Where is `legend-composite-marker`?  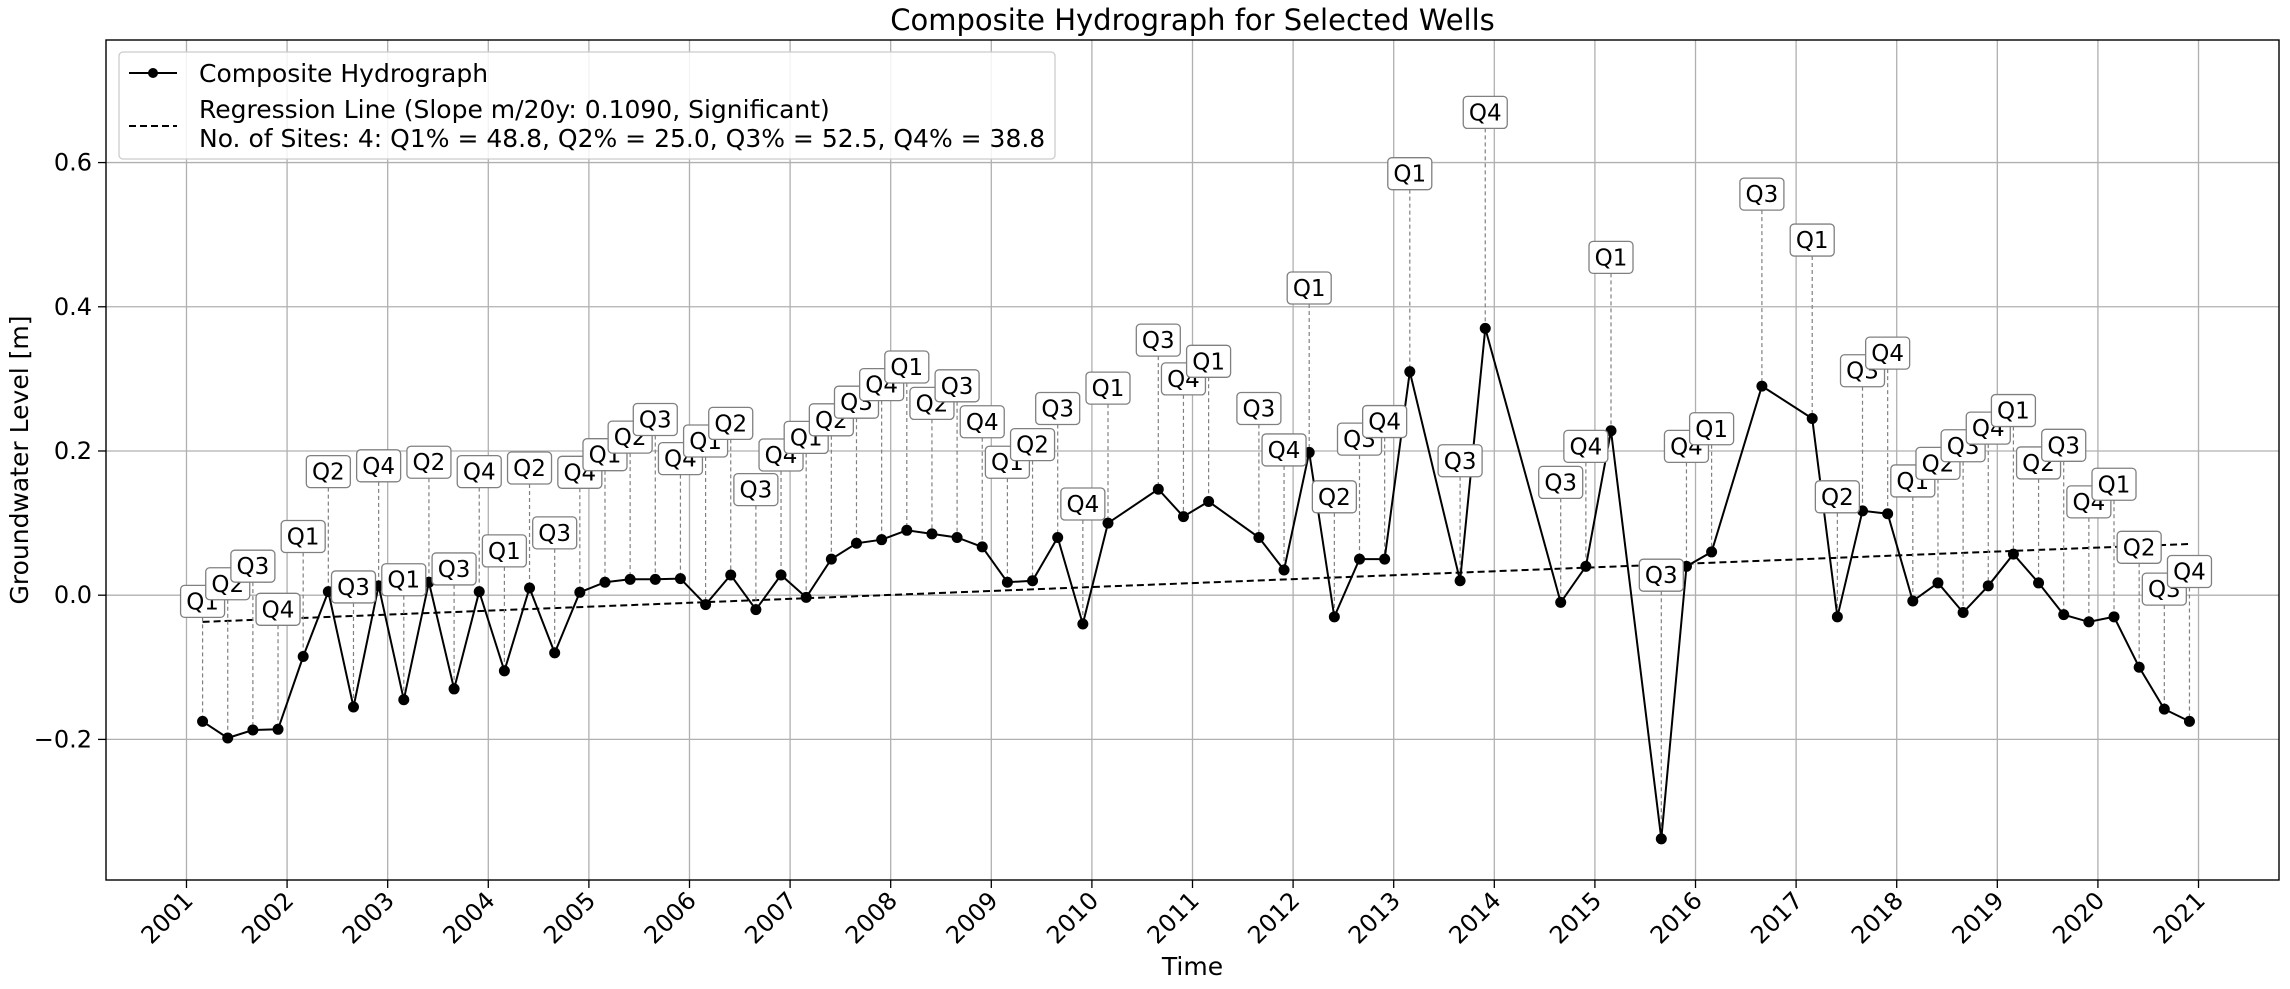
legend-composite-marker is located at coordinates (153, 73).